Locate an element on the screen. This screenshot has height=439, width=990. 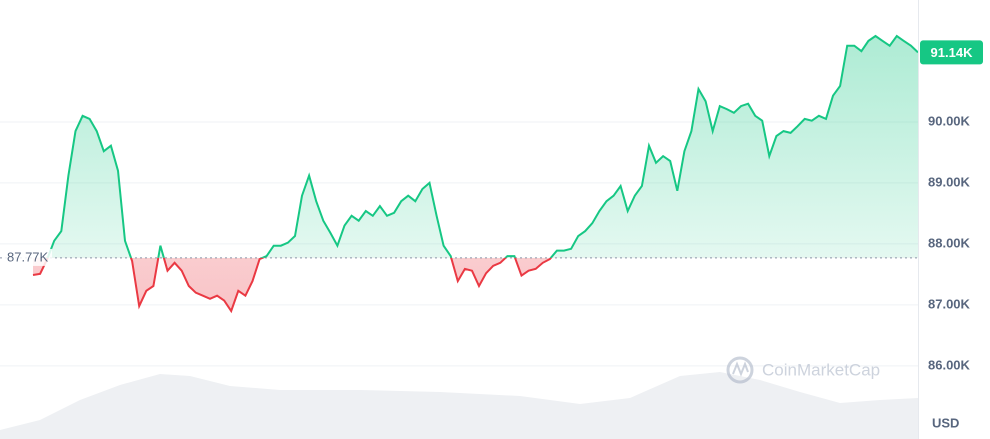
area-down is located at coordinates (475, 284).